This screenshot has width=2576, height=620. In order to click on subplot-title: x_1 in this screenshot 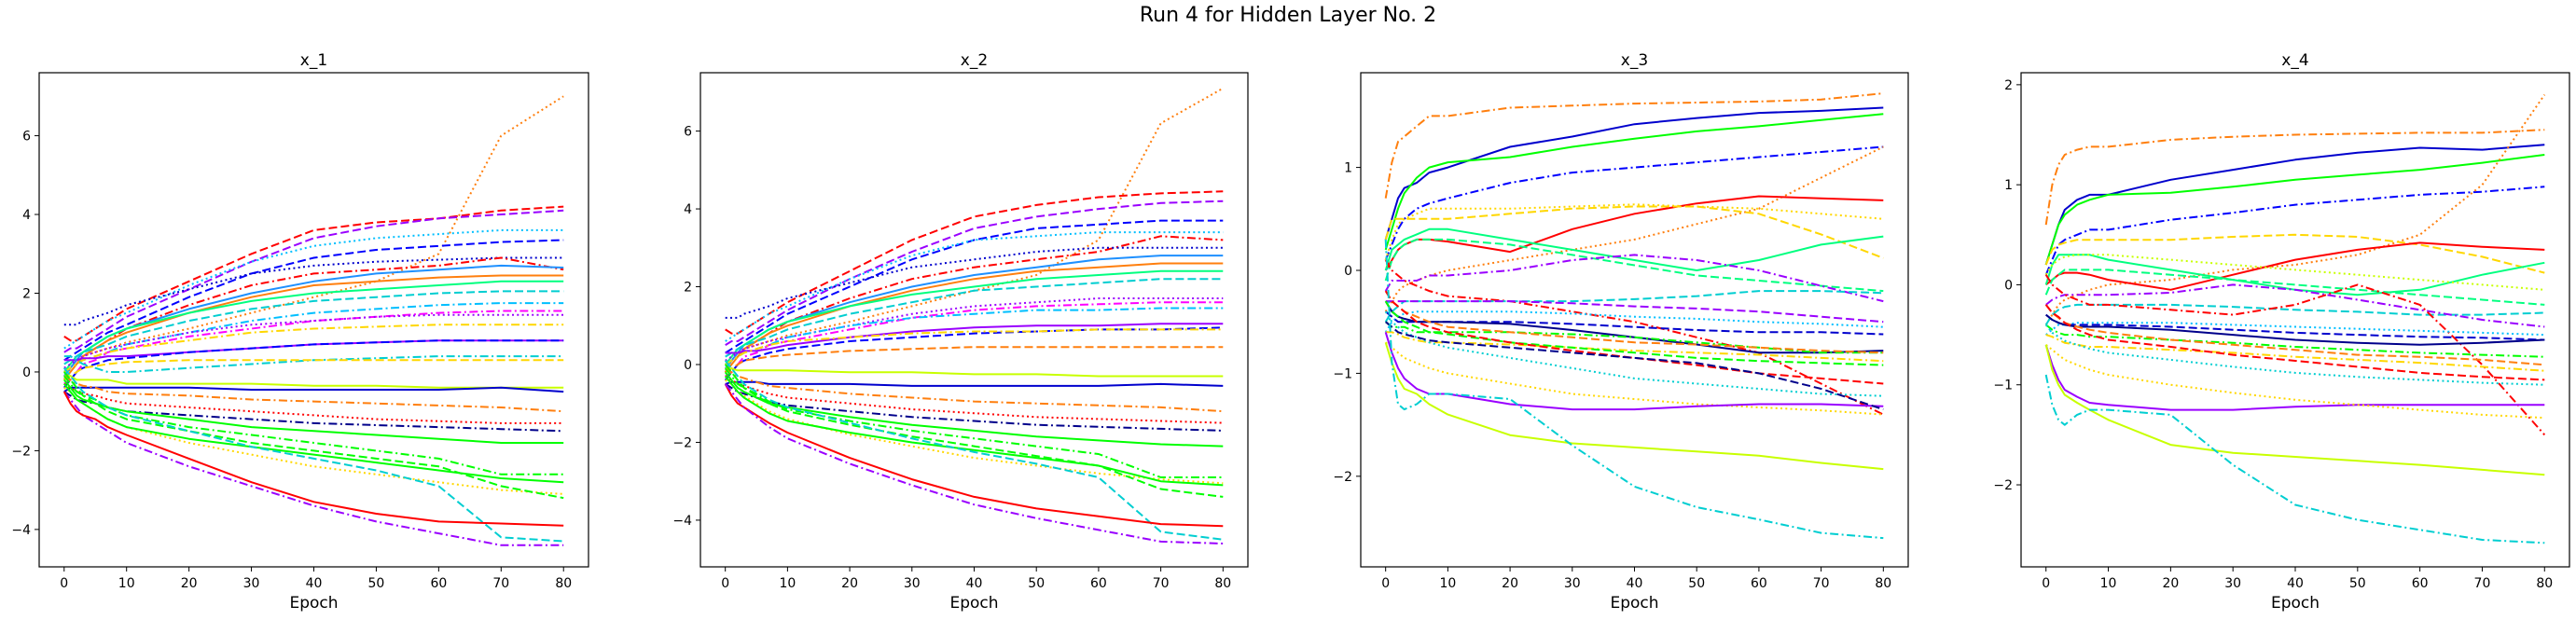, I will do `click(313, 60)`.